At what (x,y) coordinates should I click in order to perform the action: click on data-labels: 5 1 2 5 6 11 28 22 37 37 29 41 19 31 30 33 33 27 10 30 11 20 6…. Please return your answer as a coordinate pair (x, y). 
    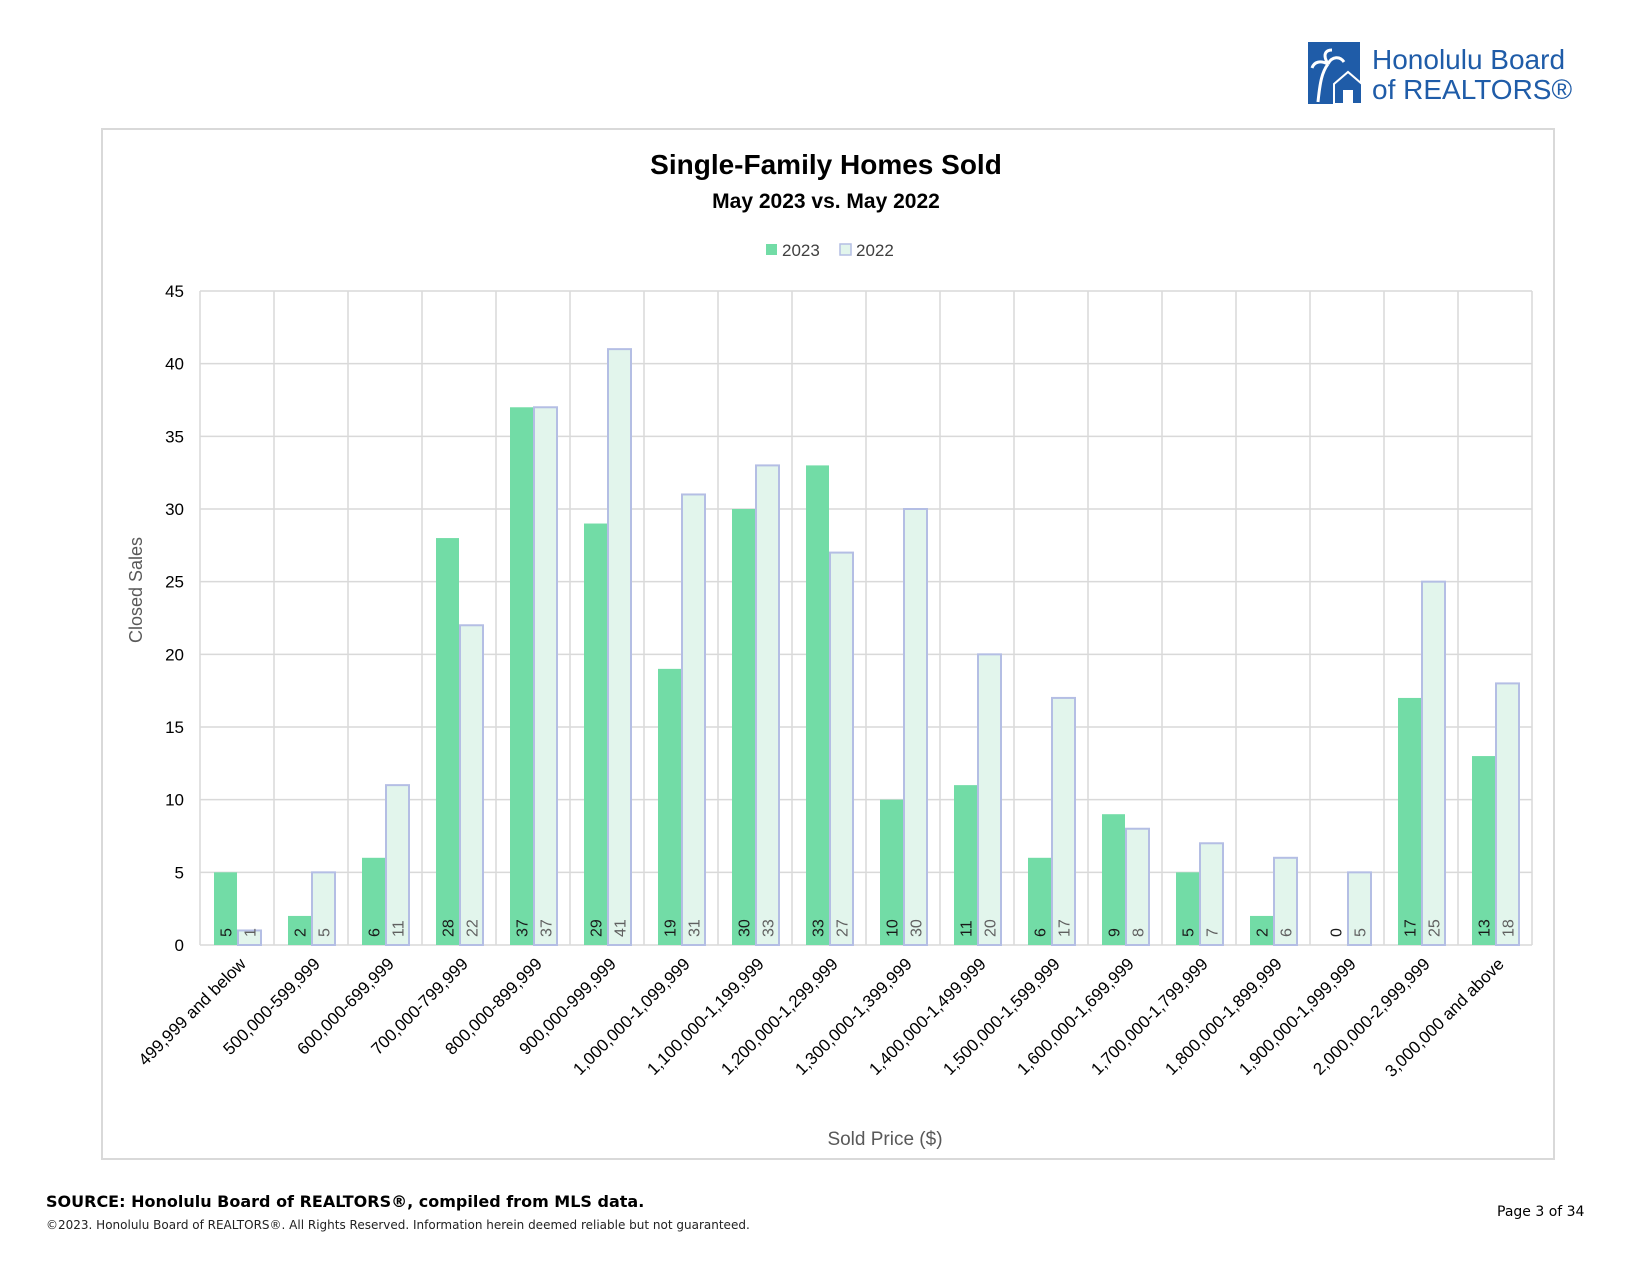
    Looking at the image, I should click on (868, 928).